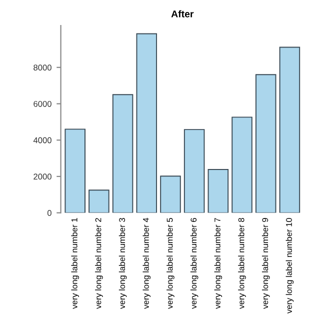  Describe the element at coordinates (194, 263) in the screenshot. I see `x-tick-label: very long label number 6` at that location.